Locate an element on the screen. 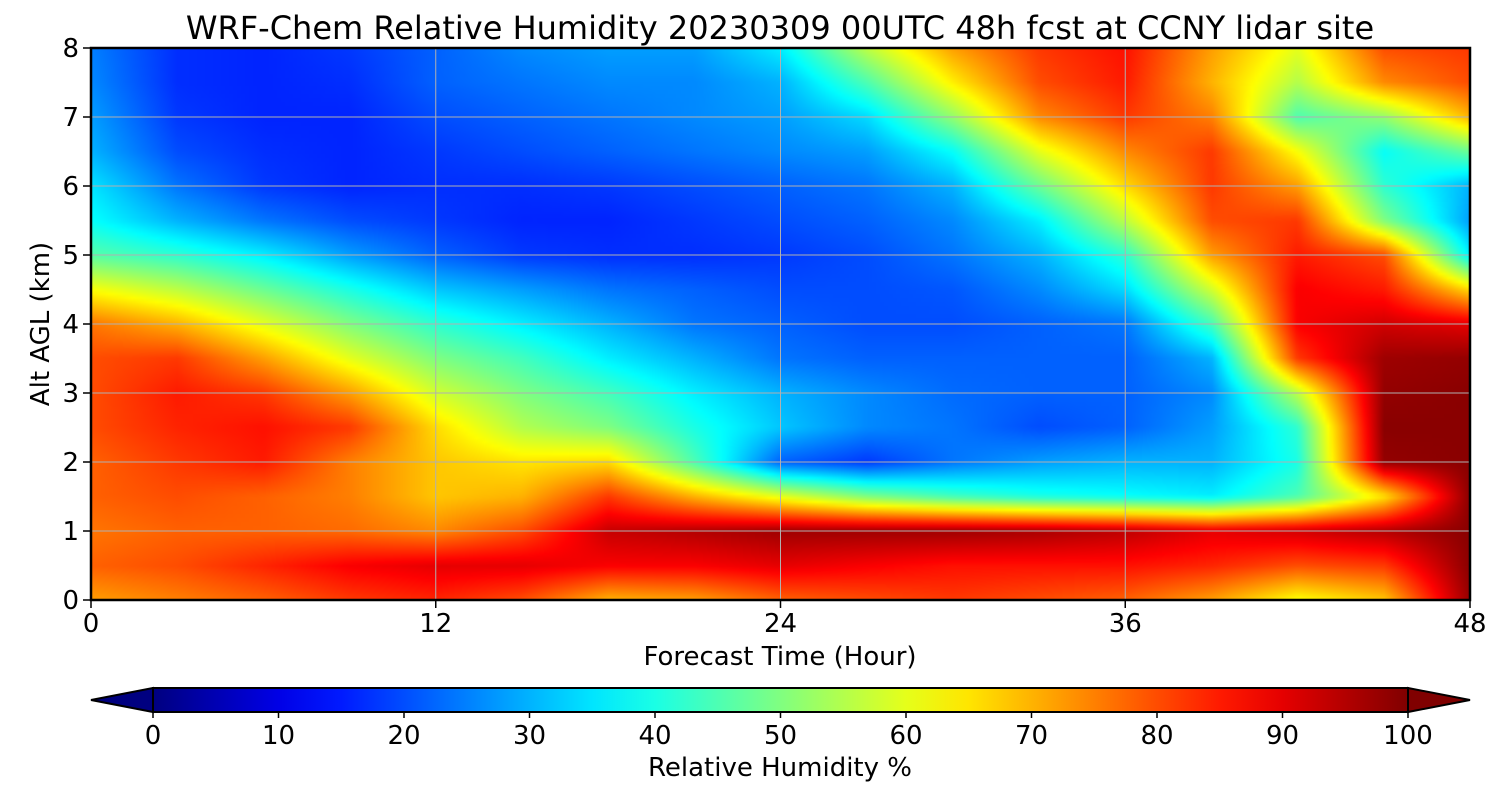  x-tick-label: 48 is located at coordinates (1469, 624).